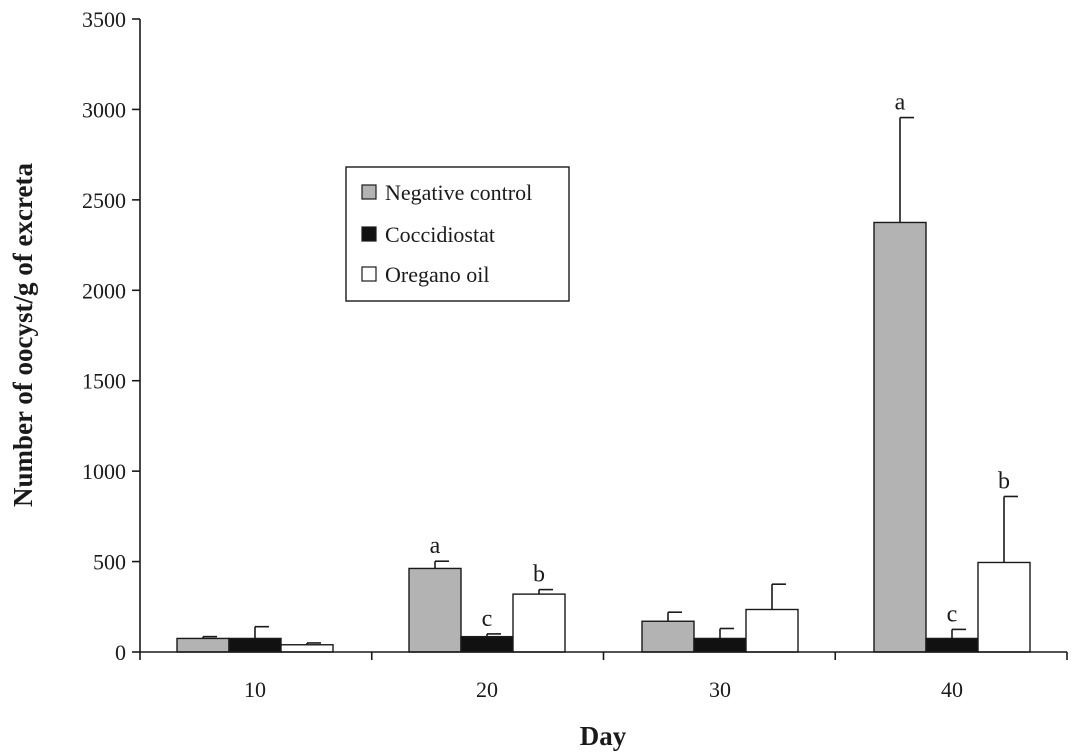  I want to click on legend-swatch-negative-control, so click(369, 192).